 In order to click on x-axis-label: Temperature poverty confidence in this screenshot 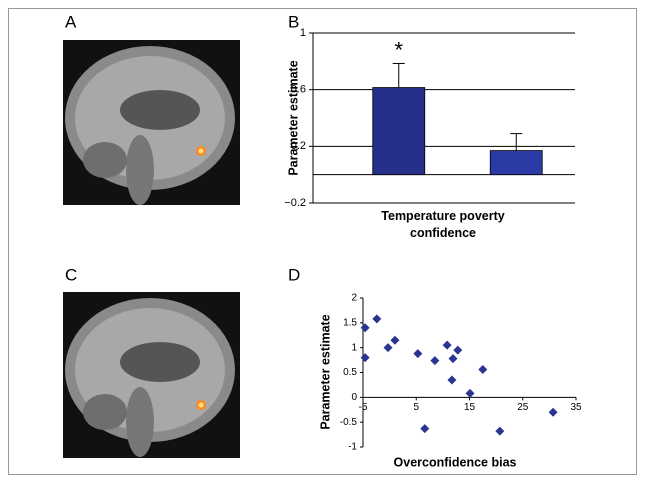, I will do `click(443, 224)`.